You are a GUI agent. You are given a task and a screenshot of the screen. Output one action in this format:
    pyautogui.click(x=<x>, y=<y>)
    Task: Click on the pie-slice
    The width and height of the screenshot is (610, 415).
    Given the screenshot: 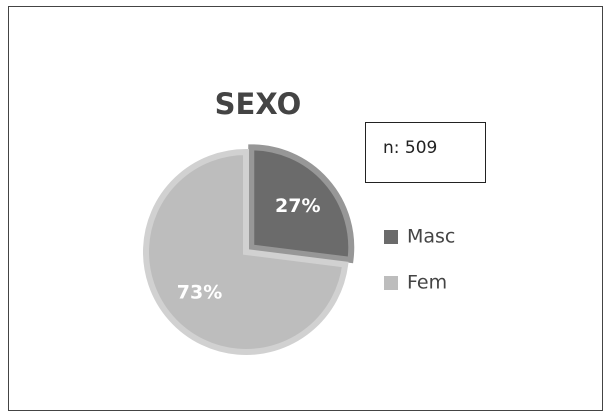 What is the action you would take?
    pyautogui.click(x=301, y=204)
    